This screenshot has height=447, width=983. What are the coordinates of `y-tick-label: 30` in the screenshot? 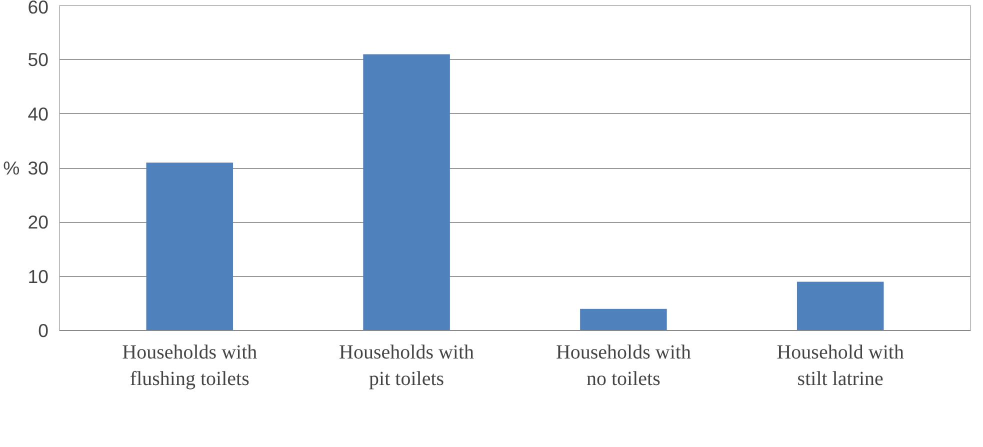 It's located at (38, 168).